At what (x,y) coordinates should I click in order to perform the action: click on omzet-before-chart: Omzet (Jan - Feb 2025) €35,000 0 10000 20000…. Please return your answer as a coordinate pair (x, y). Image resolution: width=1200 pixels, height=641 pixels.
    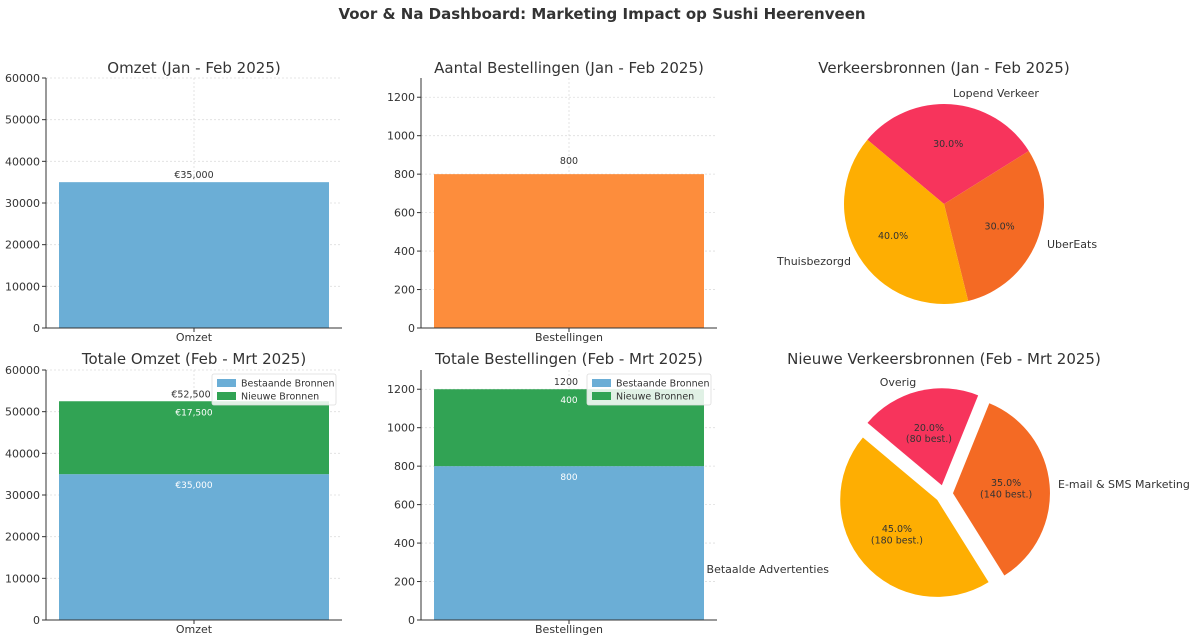
    Looking at the image, I should click on (173, 201).